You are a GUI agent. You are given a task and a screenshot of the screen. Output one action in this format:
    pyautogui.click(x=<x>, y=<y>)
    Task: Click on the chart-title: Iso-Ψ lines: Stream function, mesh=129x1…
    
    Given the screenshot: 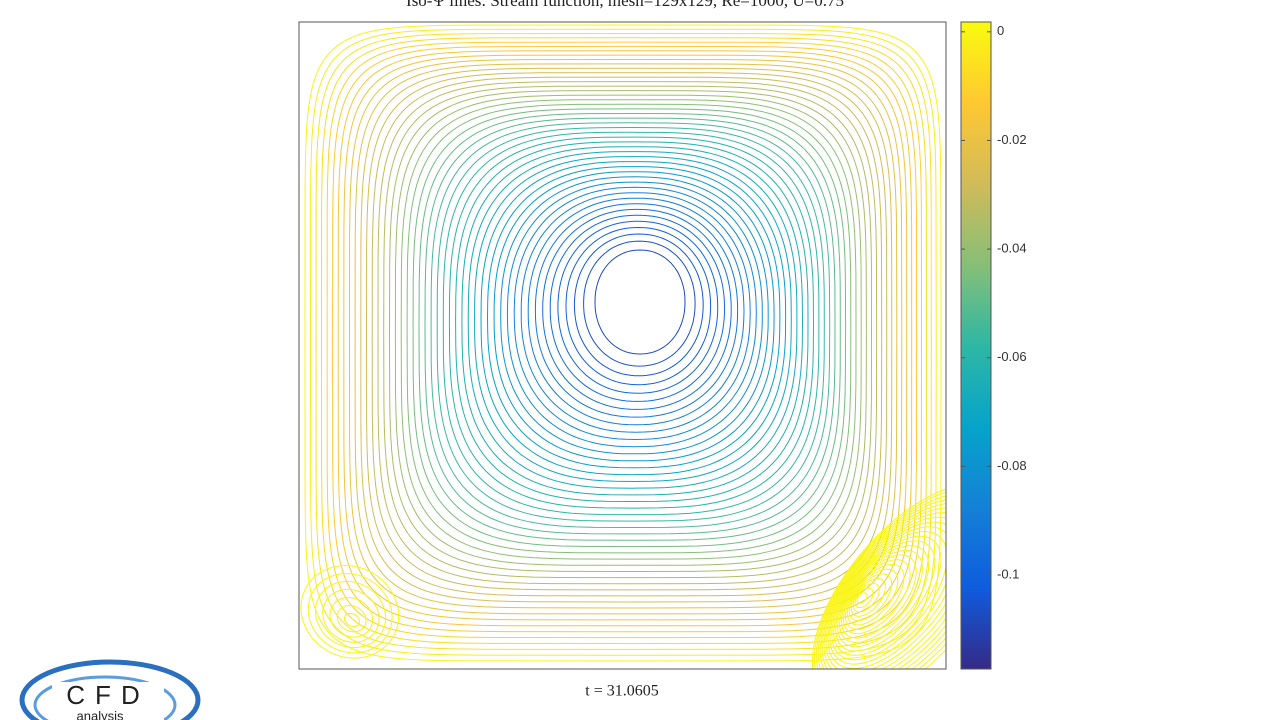 What is the action you would take?
    pyautogui.click(x=625, y=5)
    